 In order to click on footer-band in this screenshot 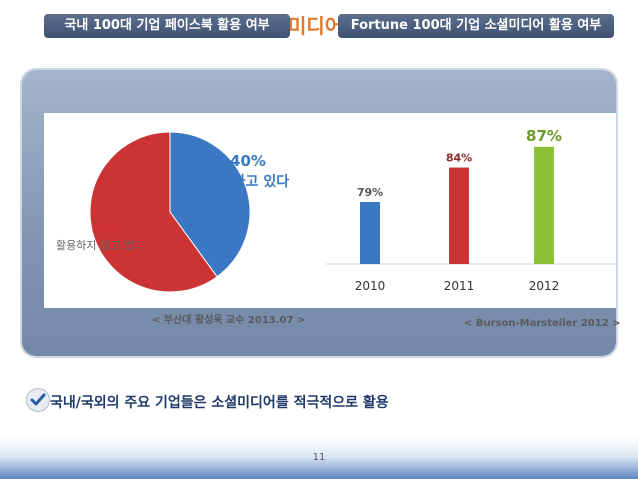, I will do `click(319, 458)`.